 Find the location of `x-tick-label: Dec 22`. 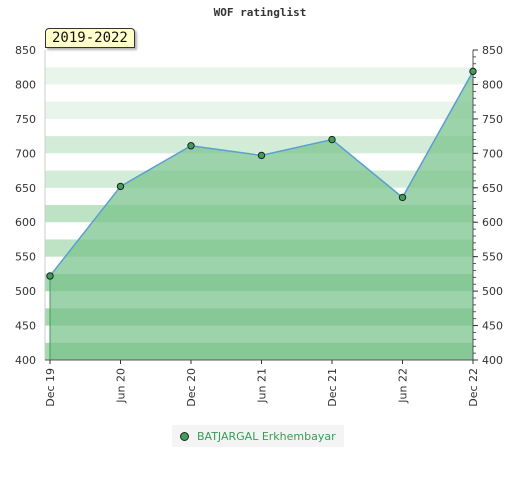

x-tick-label: Dec 22 is located at coordinates (473, 387).